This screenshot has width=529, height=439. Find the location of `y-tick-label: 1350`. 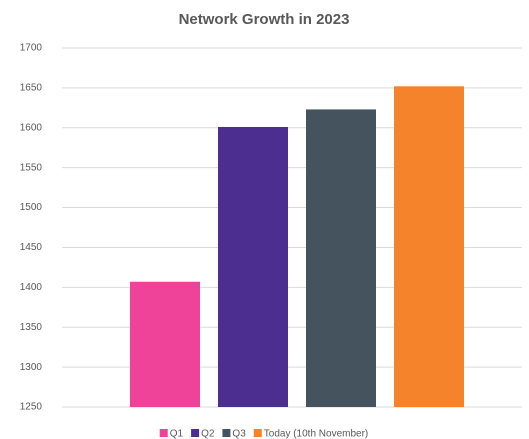

y-tick-label: 1350 is located at coordinates (31, 327).